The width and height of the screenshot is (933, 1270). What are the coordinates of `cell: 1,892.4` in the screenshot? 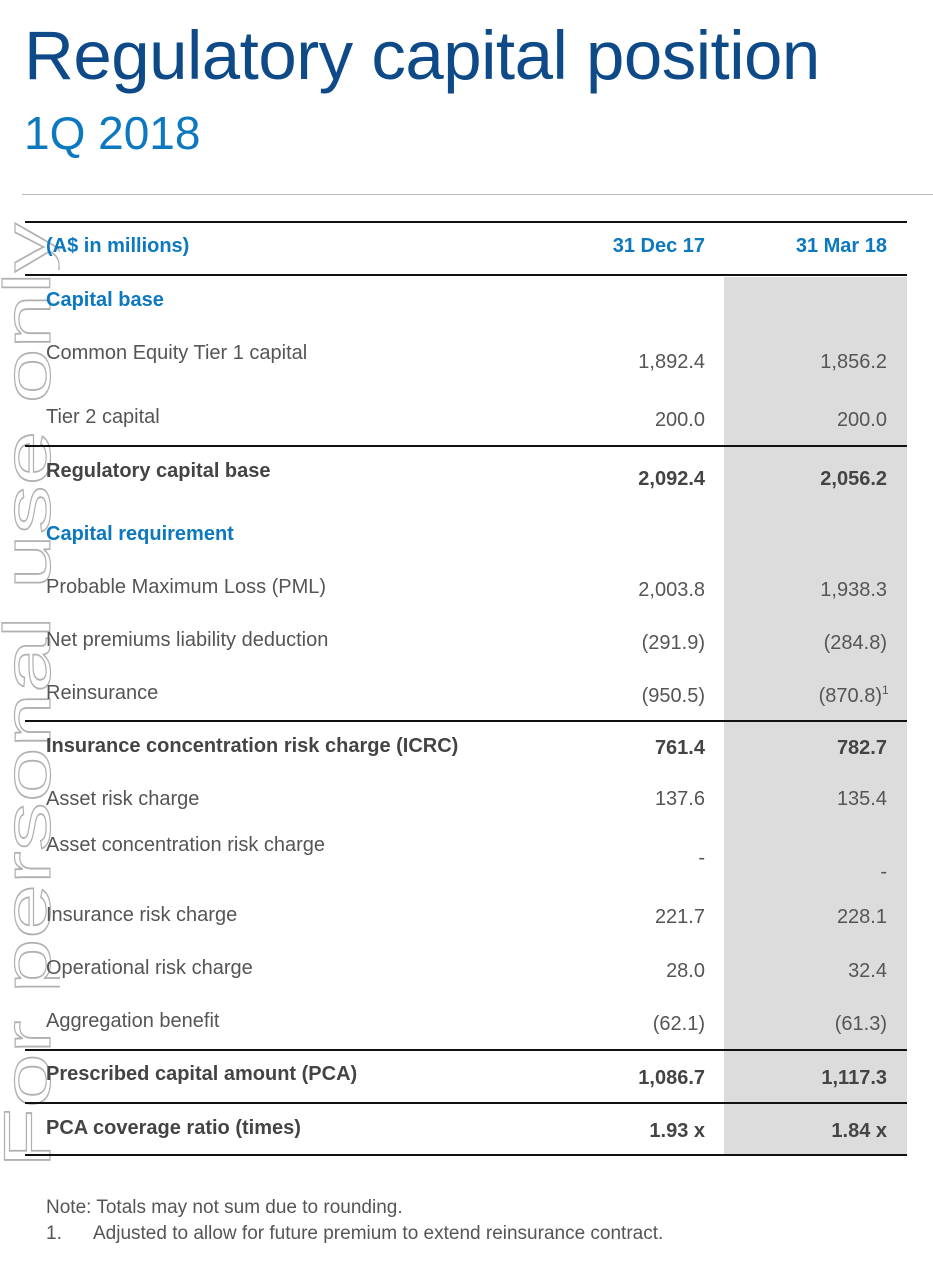 It's located at (671, 362).